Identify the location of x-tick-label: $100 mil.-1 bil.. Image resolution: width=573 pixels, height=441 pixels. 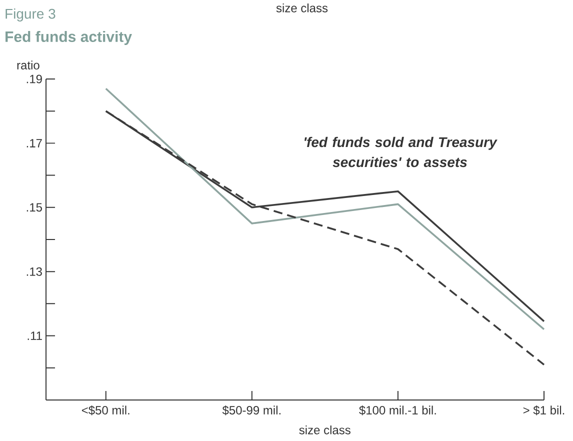
(397, 410).